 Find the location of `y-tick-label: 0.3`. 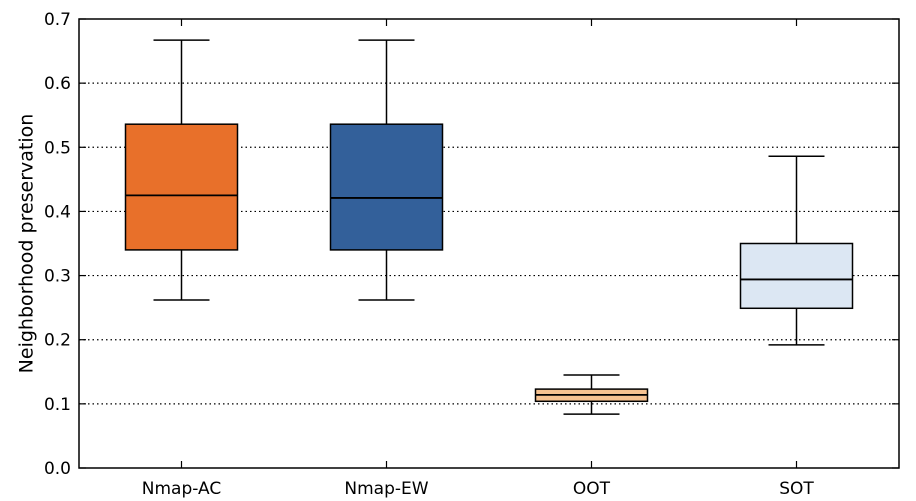

y-tick-label: 0.3 is located at coordinates (57, 277).